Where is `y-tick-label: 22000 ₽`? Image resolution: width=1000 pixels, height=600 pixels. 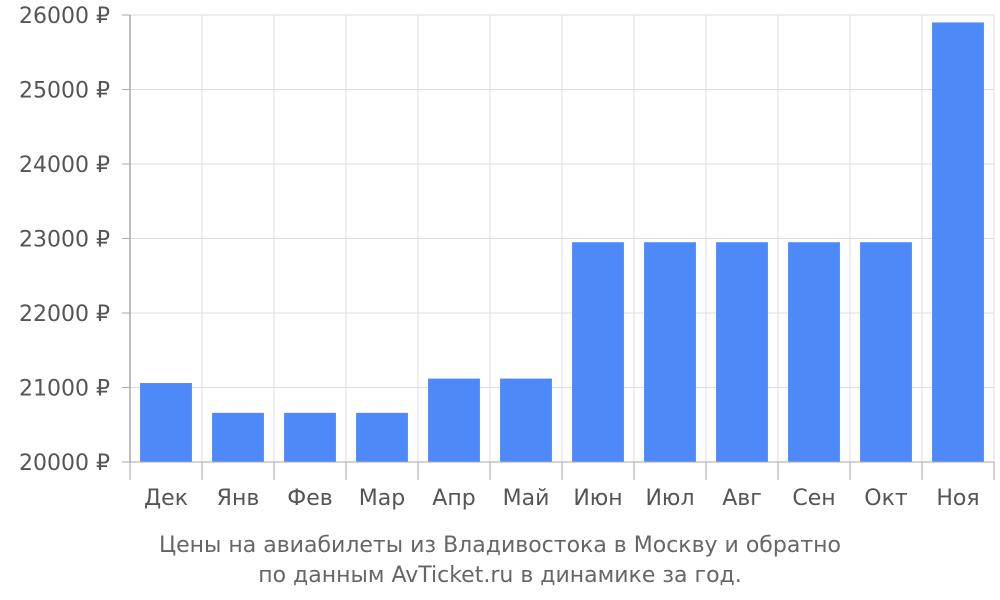
y-tick-label: 22000 ₽ is located at coordinates (64, 314).